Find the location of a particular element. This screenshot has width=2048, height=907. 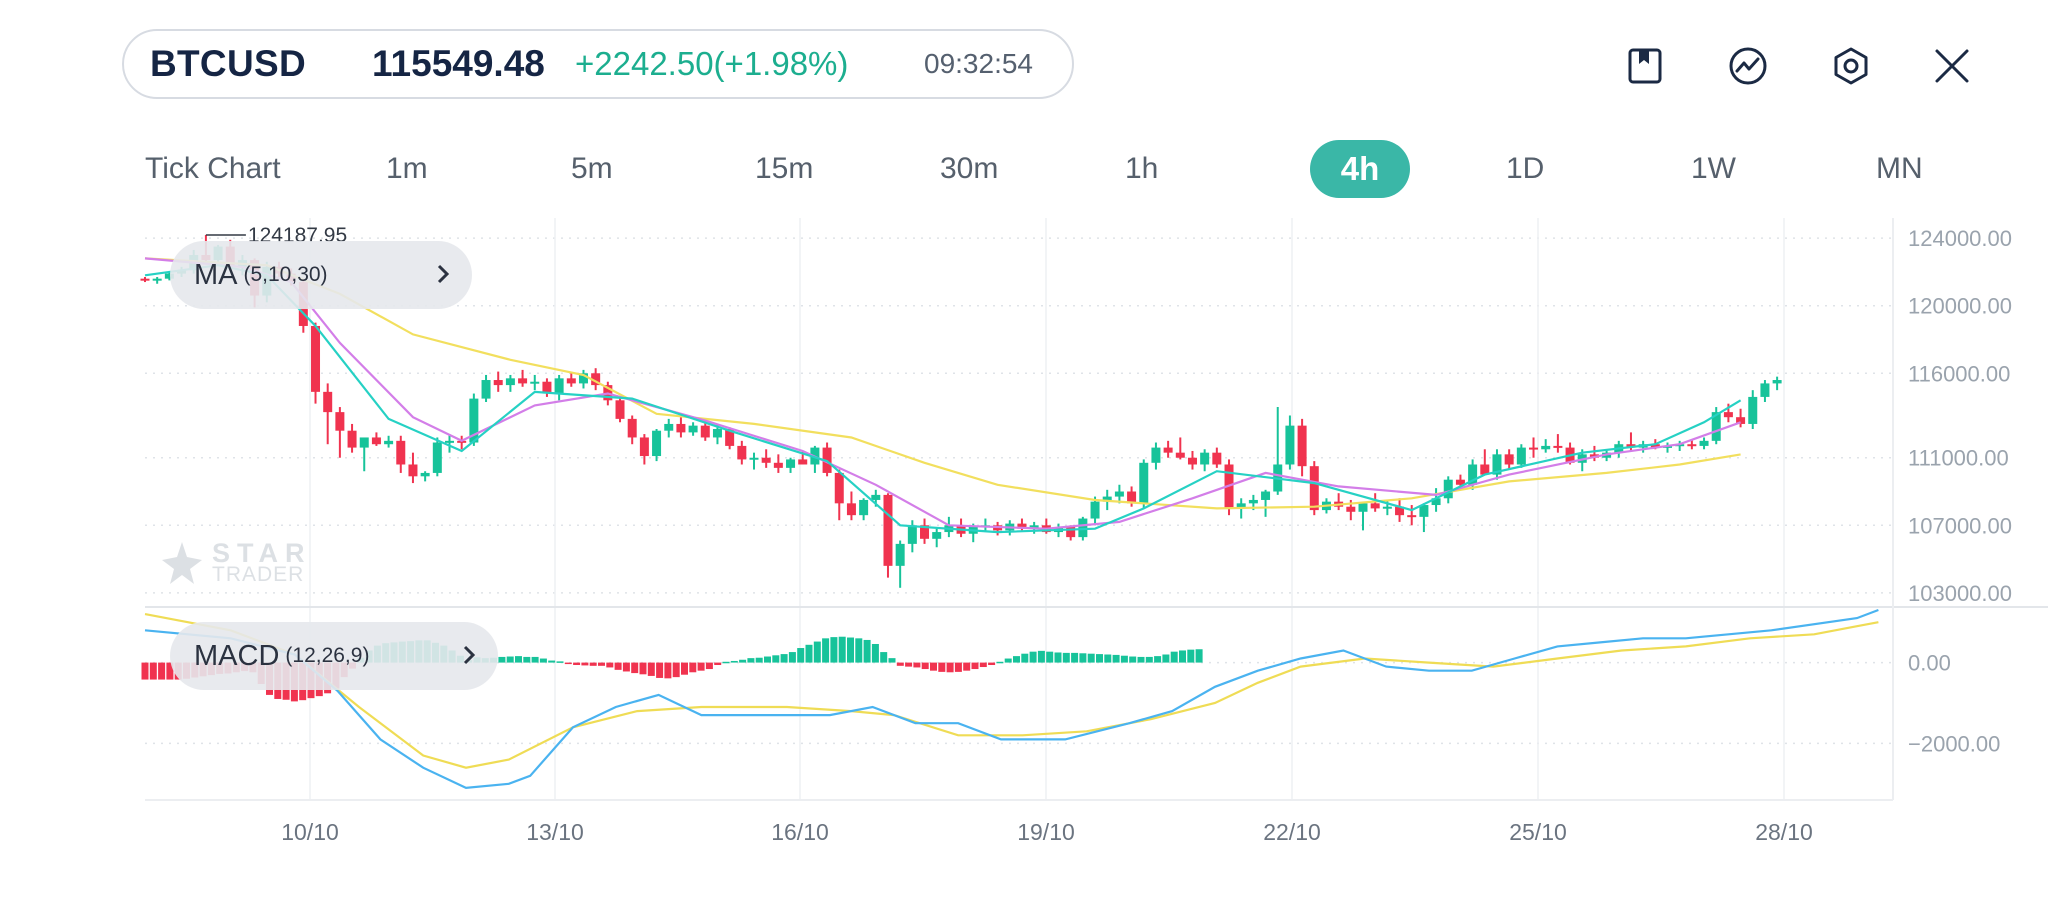

tab-tick-chart: Tick Chart is located at coordinates (213, 168).